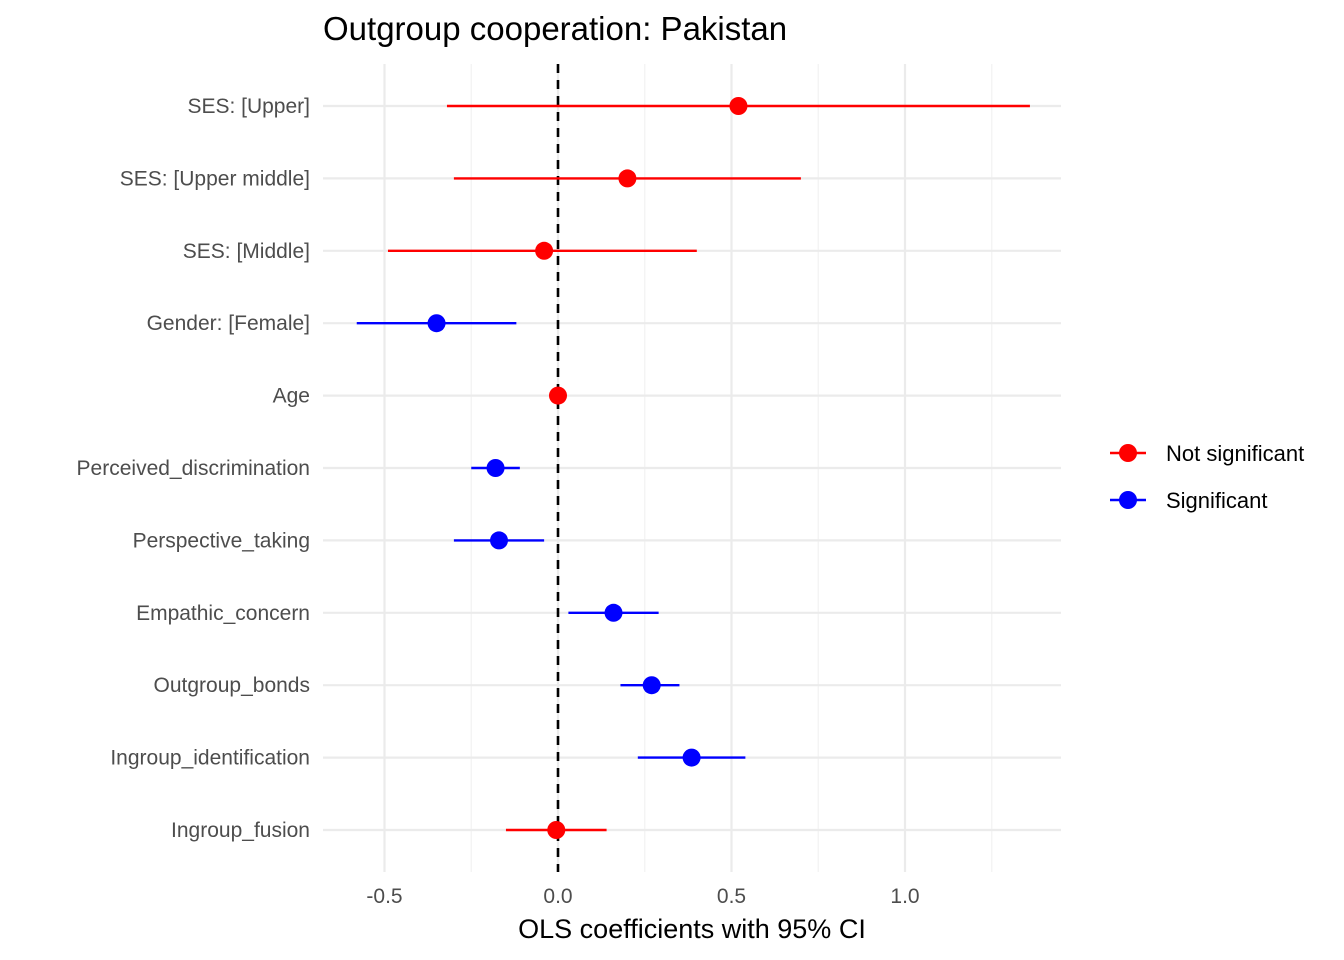  I want to click on legend: Not significant Significant, so click(1207, 477).